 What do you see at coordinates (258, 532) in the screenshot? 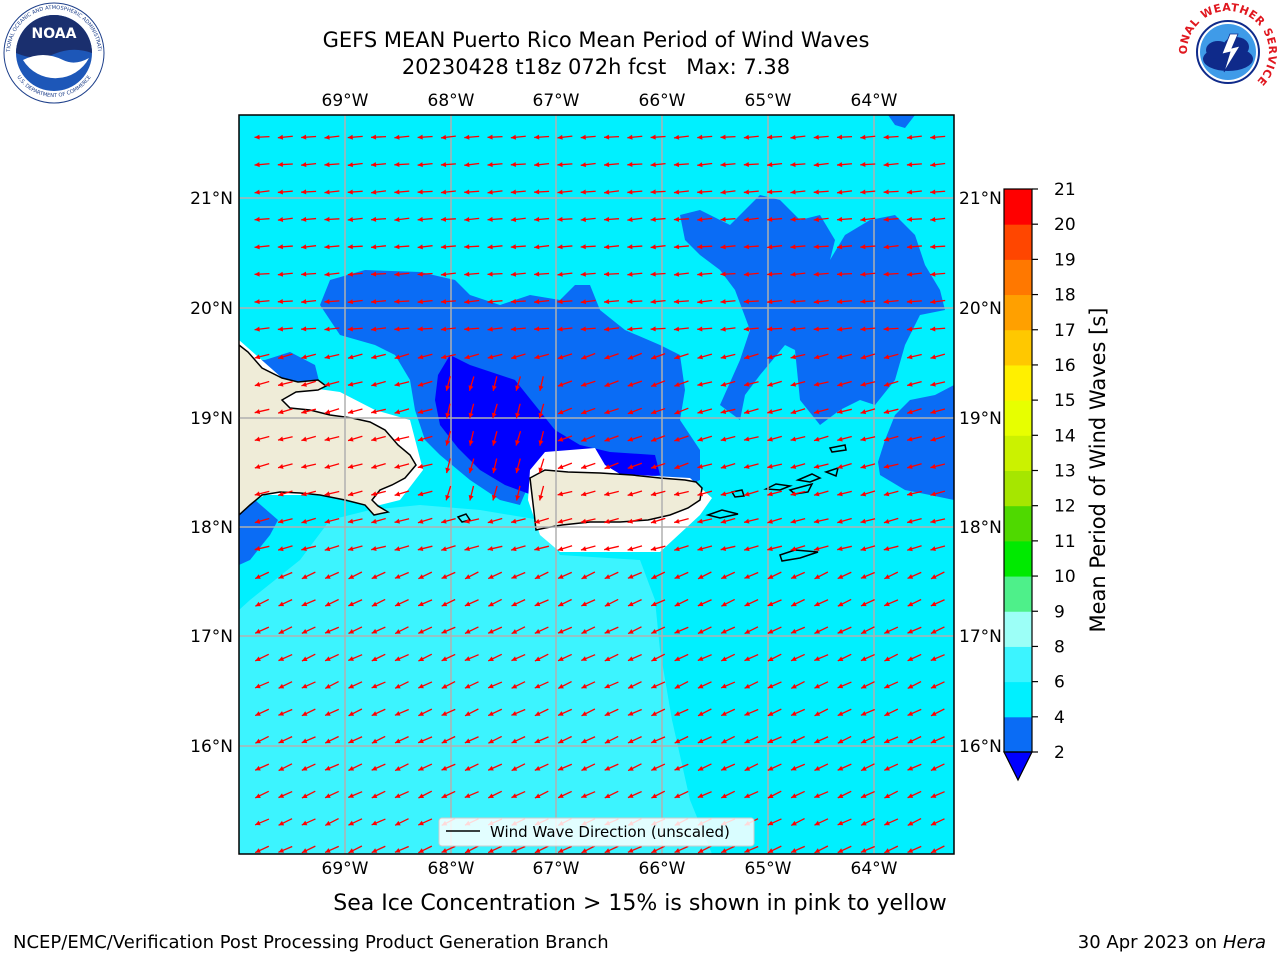
I see `contour-2-4-southwest` at bounding box center [258, 532].